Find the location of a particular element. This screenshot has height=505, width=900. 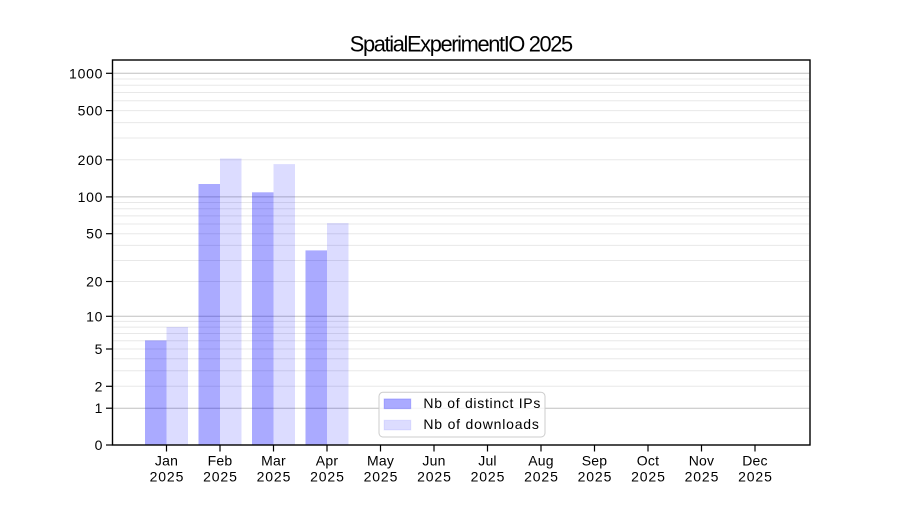

svg-text: 0 is located at coordinates (99, 445).